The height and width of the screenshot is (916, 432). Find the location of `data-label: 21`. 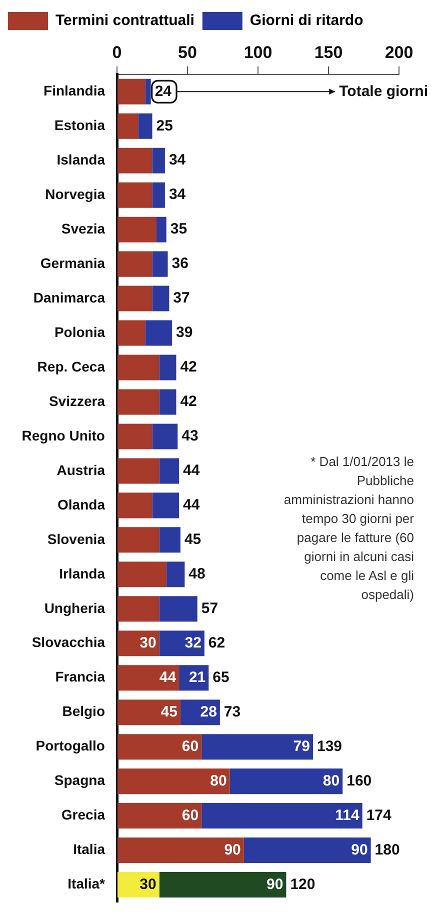

data-label: 21 is located at coordinates (197, 677).